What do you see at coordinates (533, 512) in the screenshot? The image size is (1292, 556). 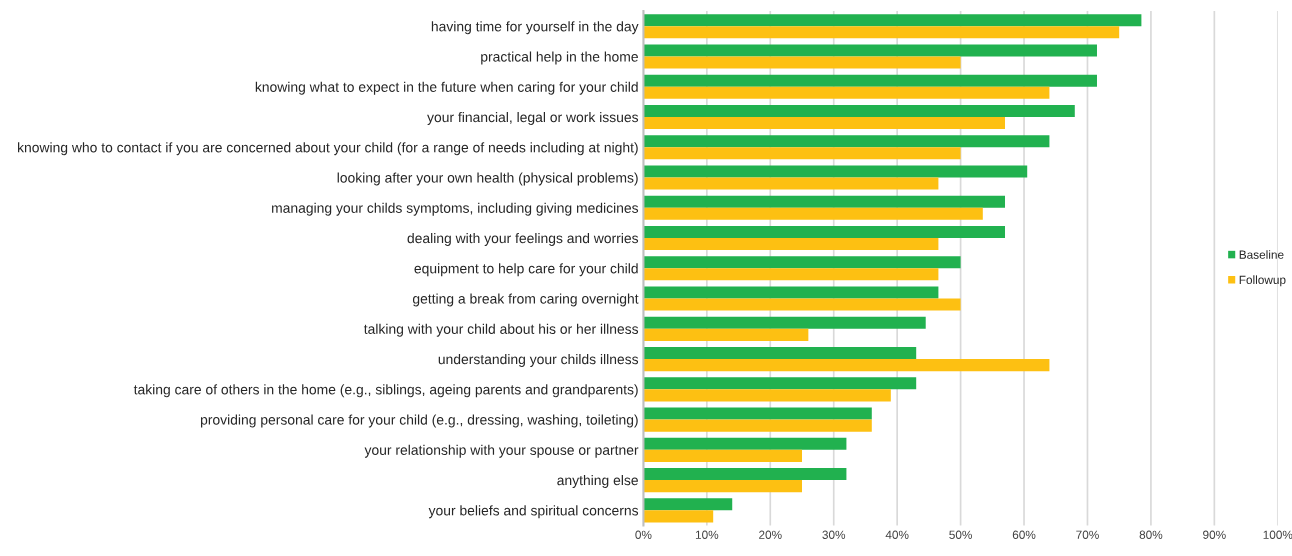 I see `y-tick-label: your beliefs and spiritual concerns` at bounding box center [533, 512].